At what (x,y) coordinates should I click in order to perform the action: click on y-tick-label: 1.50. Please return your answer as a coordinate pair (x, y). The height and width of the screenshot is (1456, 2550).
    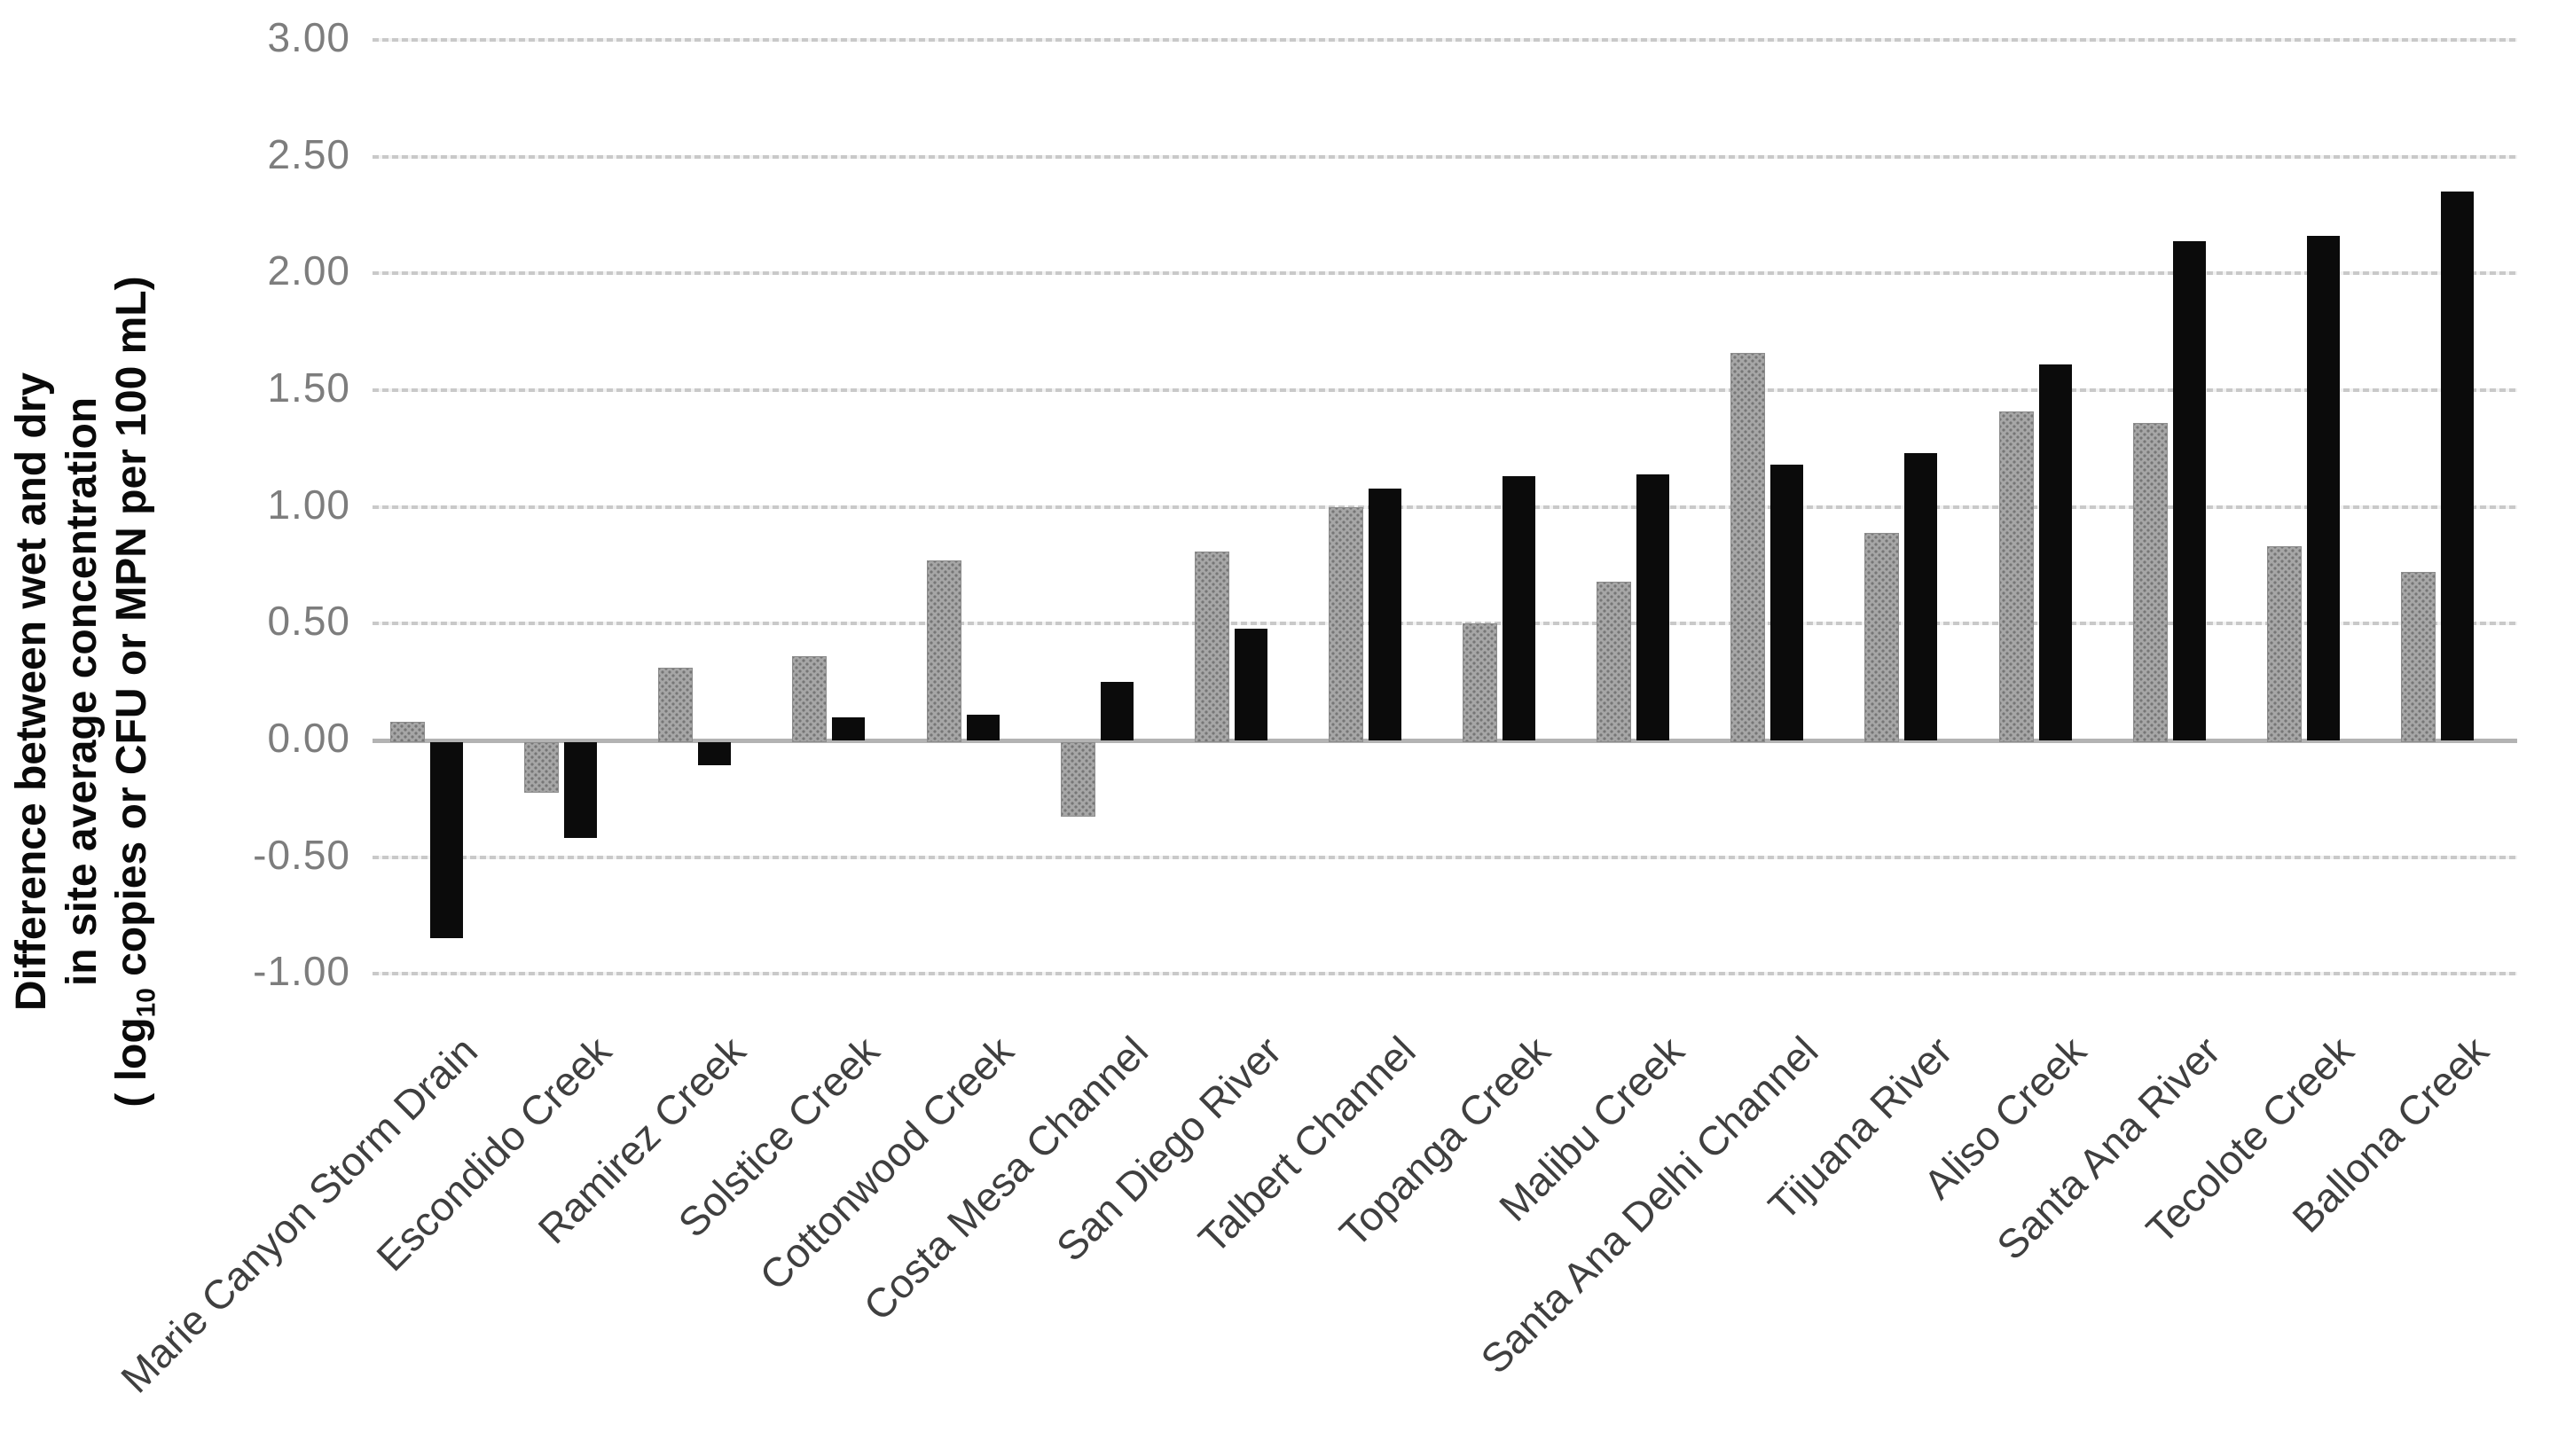
    Looking at the image, I should click on (308, 387).